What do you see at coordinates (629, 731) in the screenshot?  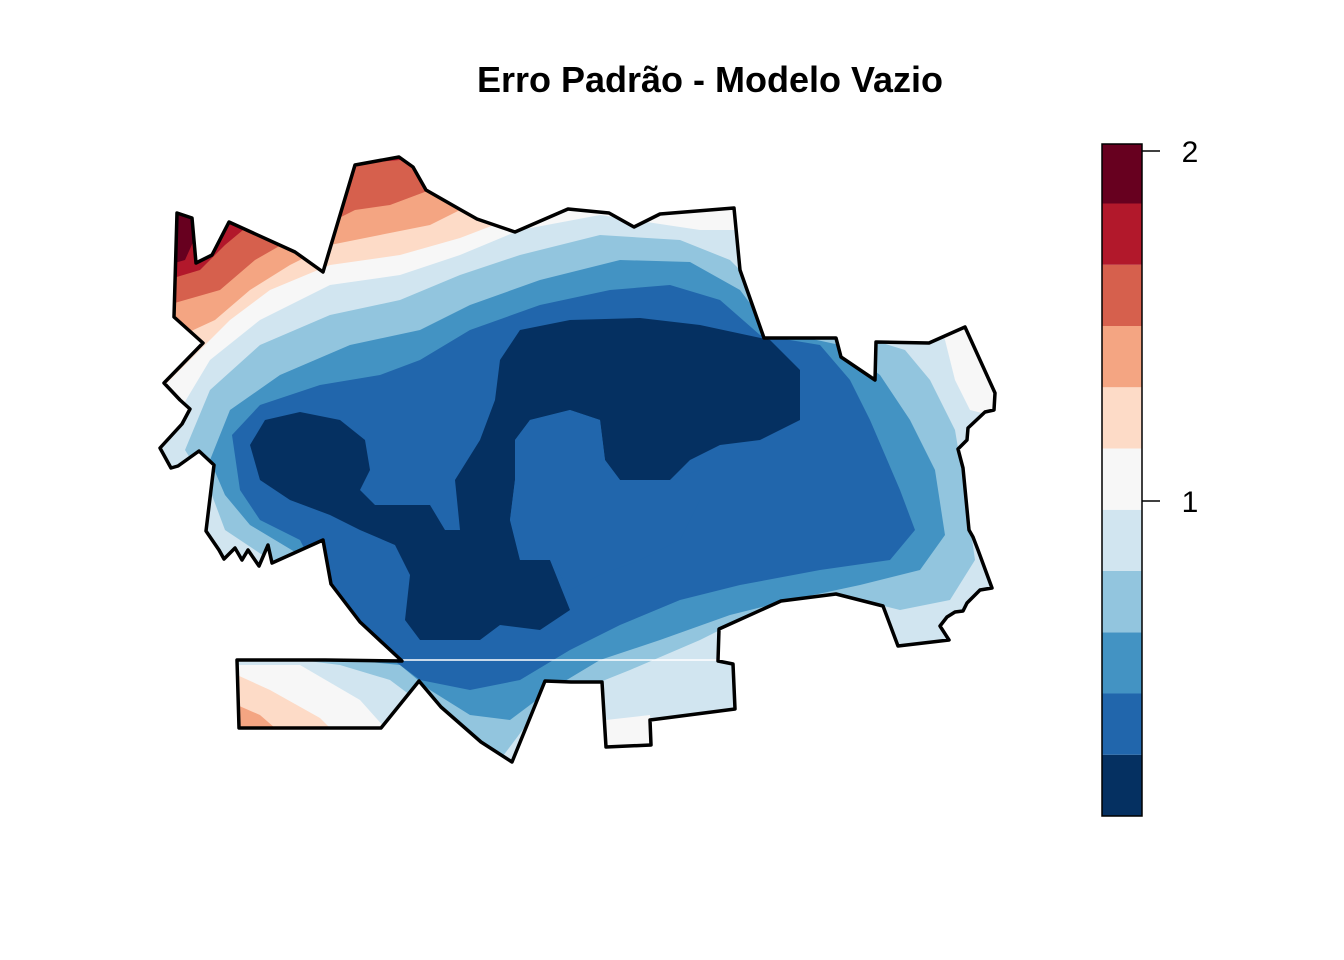 I see `contour-band-0.975-1.15-se` at bounding box center [629, 731].